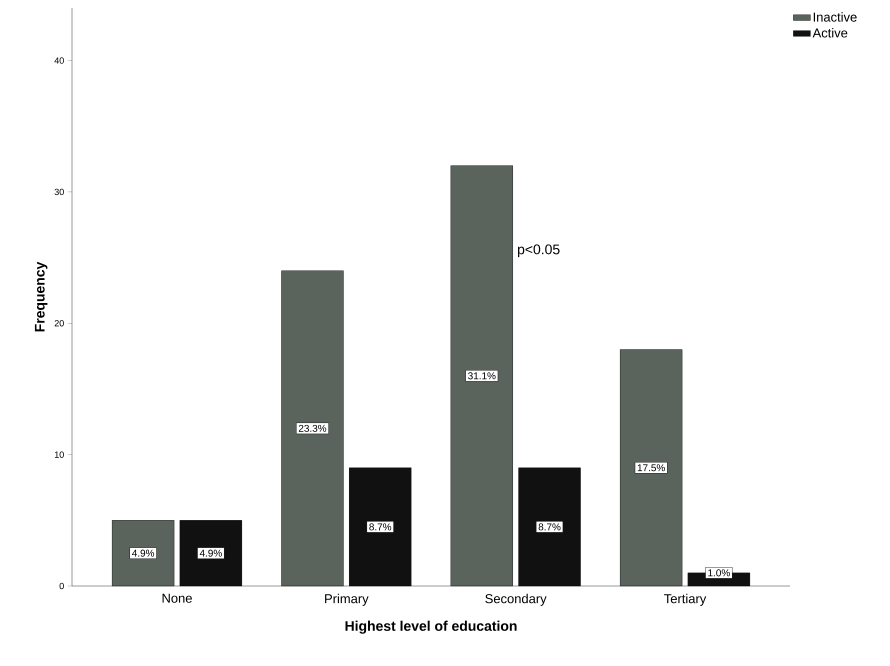 This screenshot has height=666, width=890. Describe the element at coordinates (835, 17) in the screenshot. I see `legend-label: Inactive` at that location.